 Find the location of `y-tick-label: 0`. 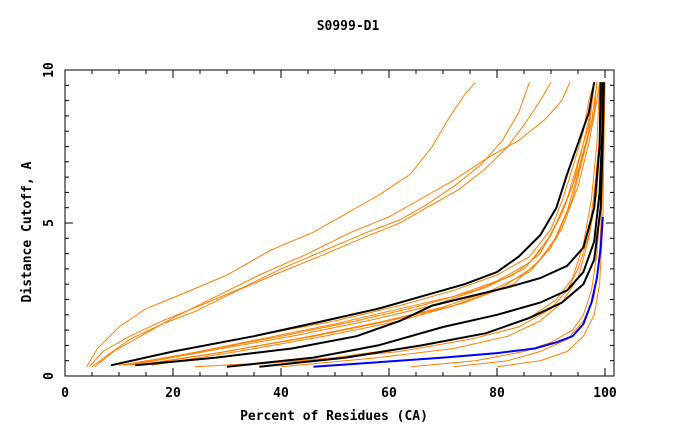

y-tick-label: 0 is located at coordinates (49, 376).